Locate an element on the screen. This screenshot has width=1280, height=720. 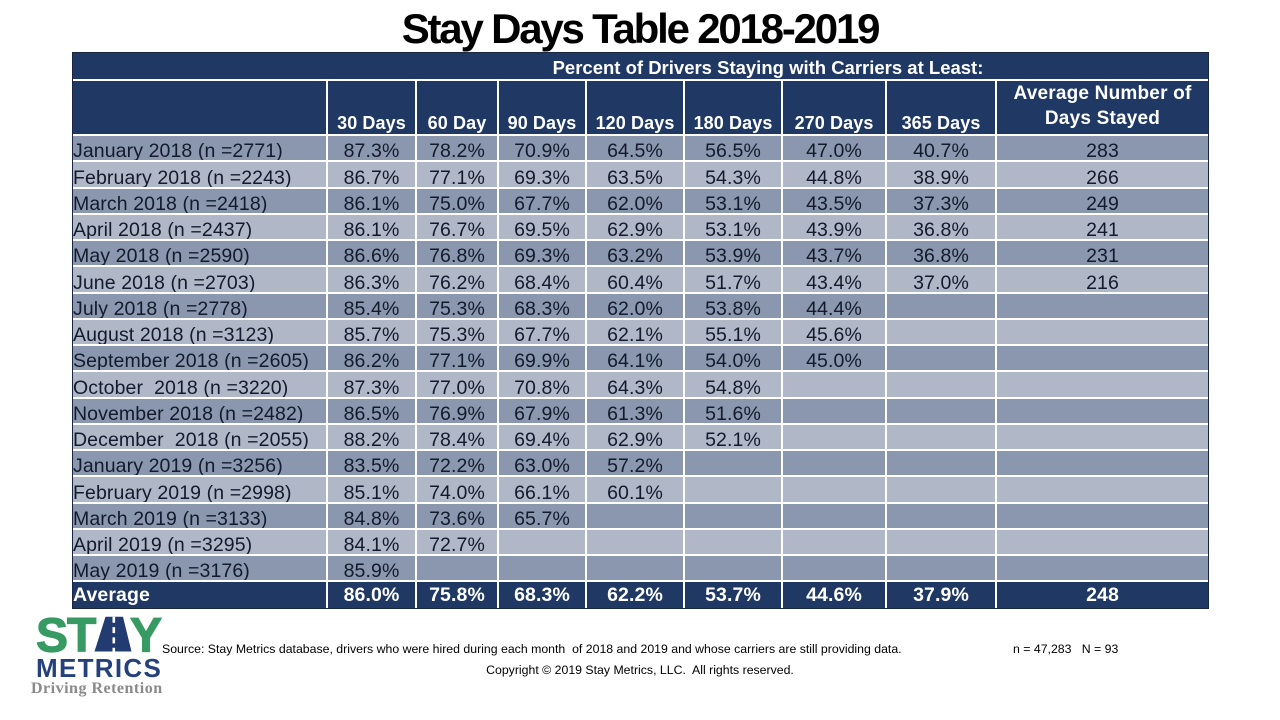
svg-text: T is located at coordinates (81, 632).